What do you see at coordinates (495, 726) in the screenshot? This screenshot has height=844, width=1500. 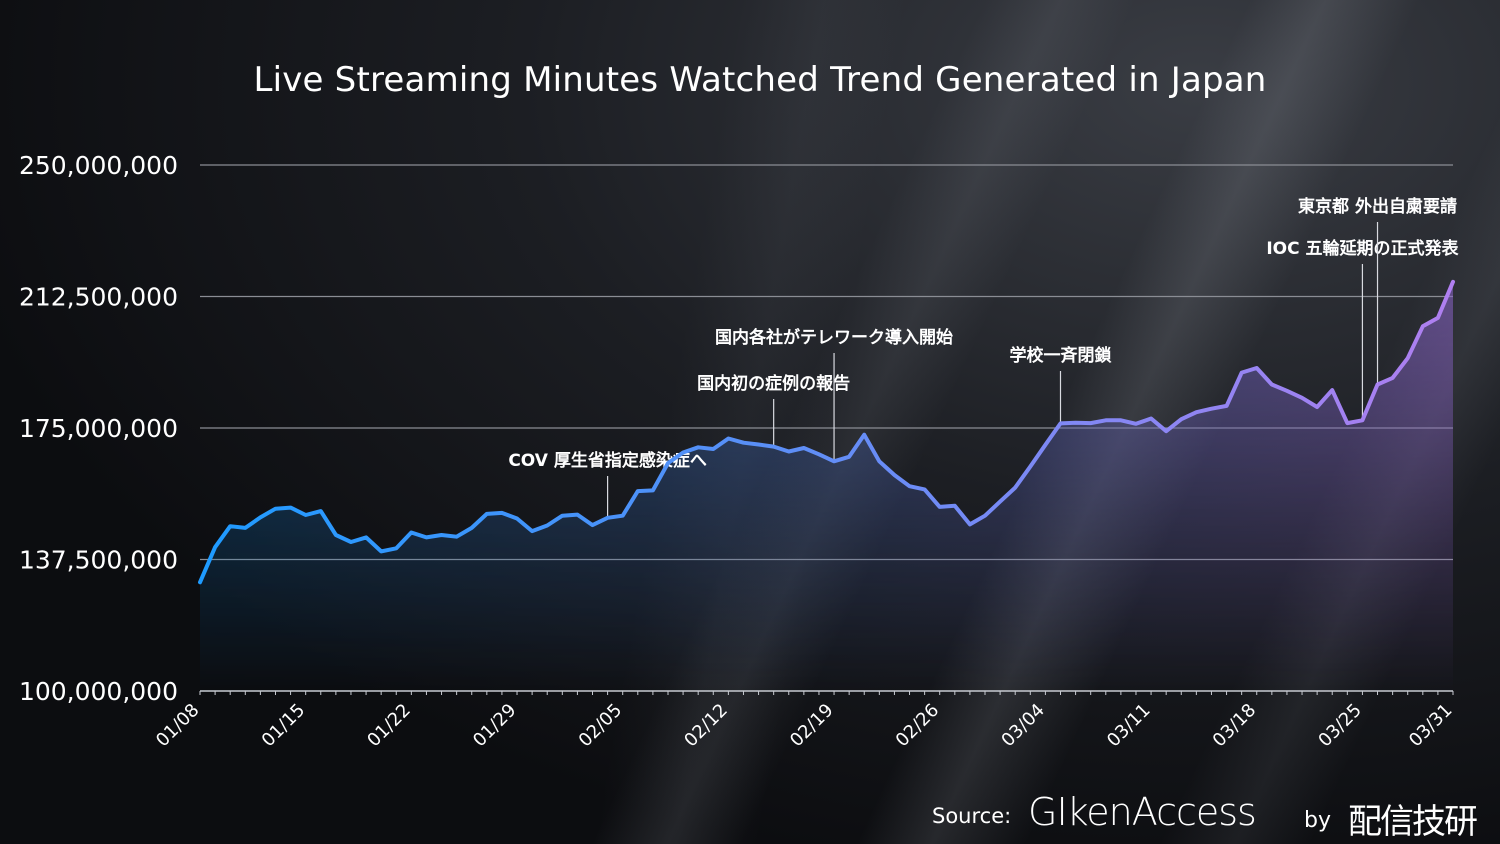 I see `x-tick-label: 01/29` at bounding box center [495, 726].